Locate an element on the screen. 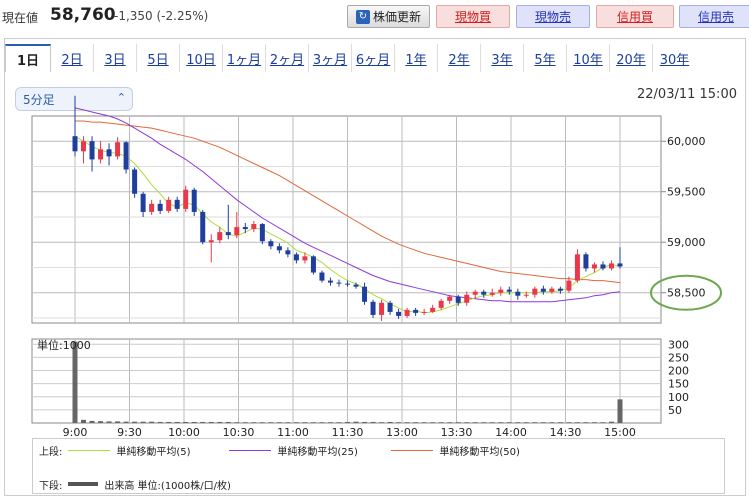  legend-ma25-label: 単純移動平均(25) is located at coordinates (317, 452).